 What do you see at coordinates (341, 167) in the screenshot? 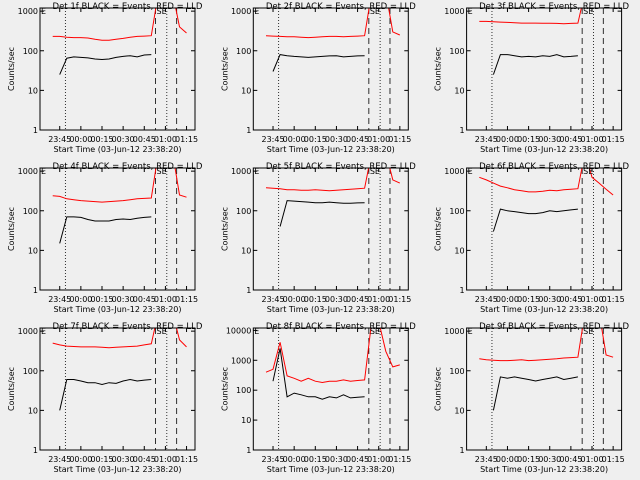
I see `chart-title: Det 5f BLACK = Events, RED = LLD` at bounding box center [341, 167].